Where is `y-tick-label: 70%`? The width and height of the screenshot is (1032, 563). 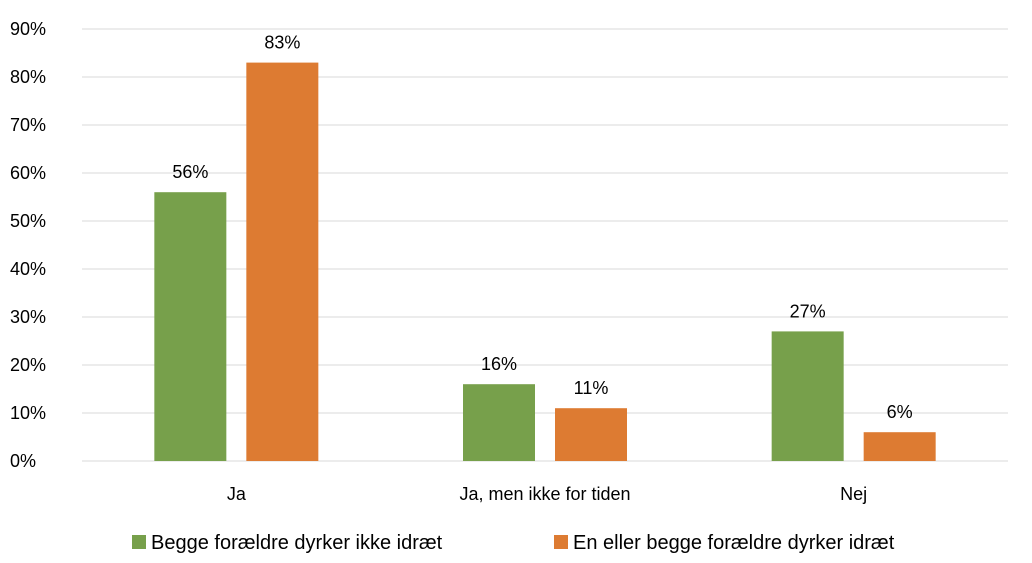
y-tick-label: 70% is located at coordinates (28, 125).